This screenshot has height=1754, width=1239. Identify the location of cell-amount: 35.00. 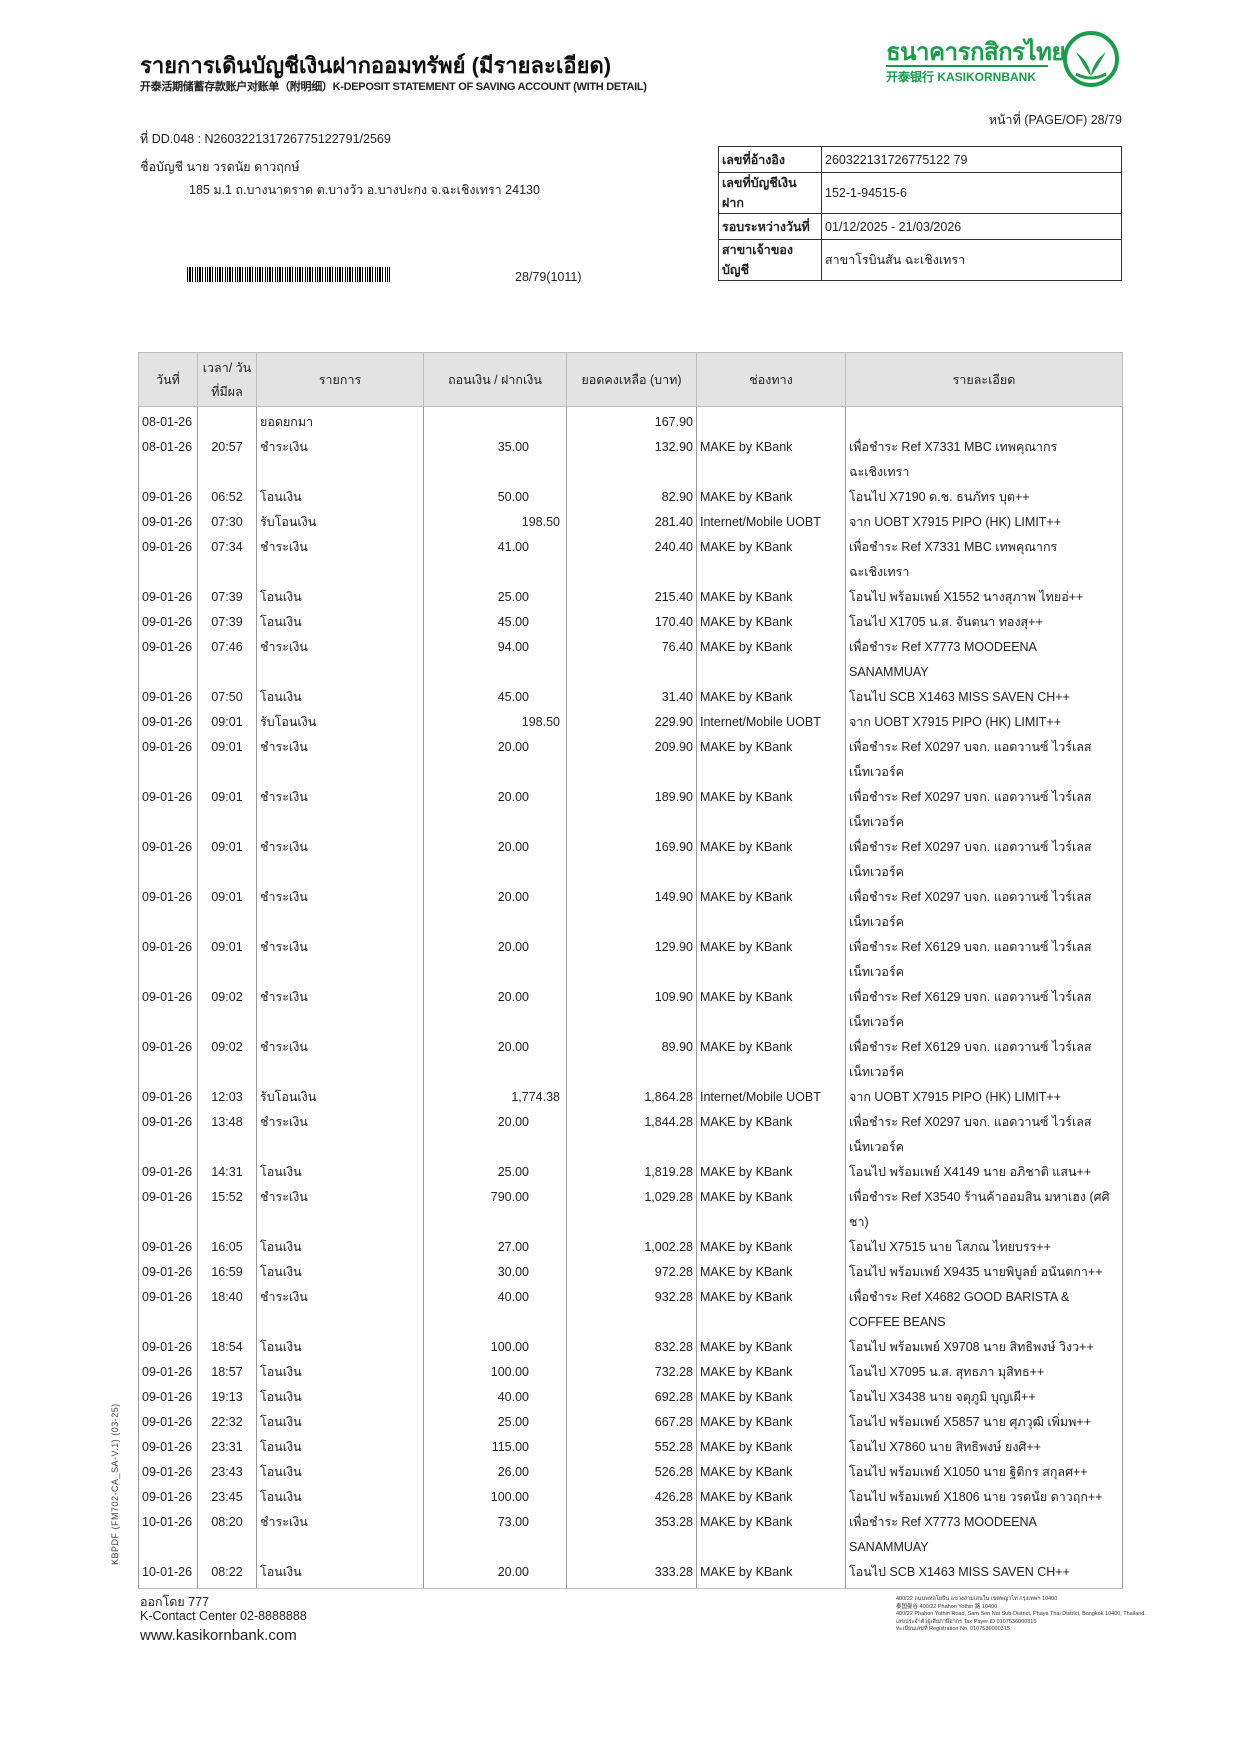
(495, 460).